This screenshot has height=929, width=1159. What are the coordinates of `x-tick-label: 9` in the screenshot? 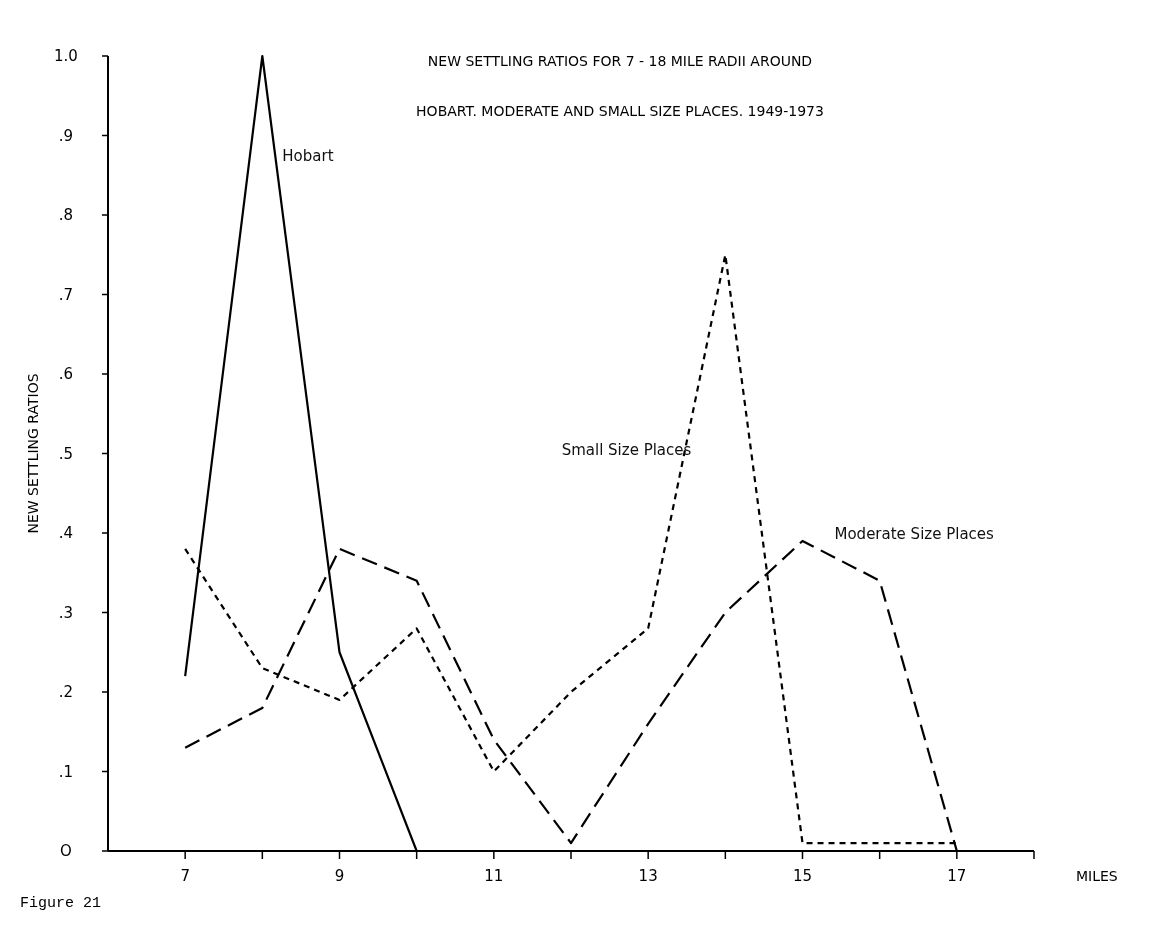 It's located at (339, 876).